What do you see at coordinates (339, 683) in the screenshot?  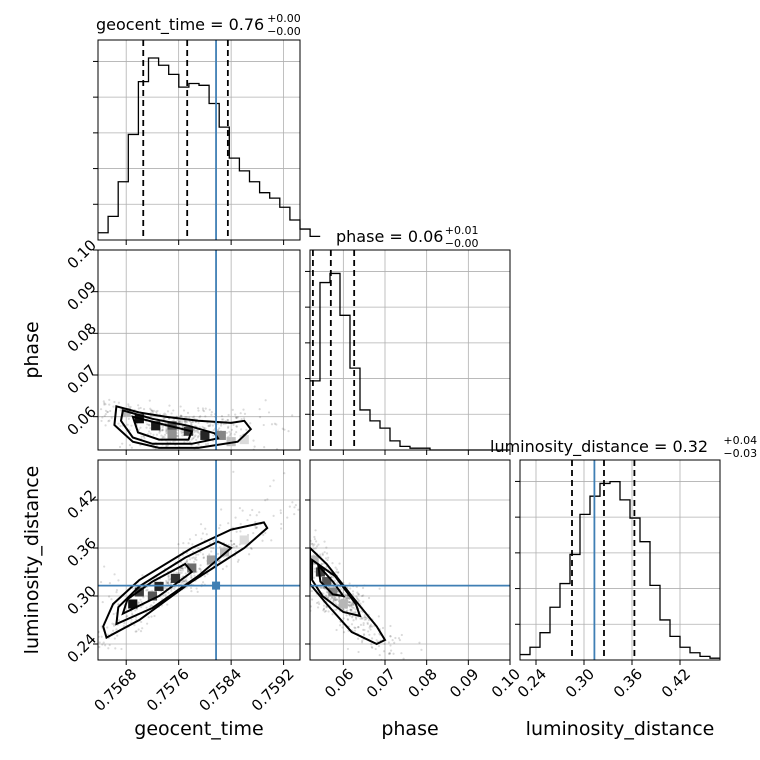 I see `tick-label-phase: 0.06` at bounding box center [339, 683].